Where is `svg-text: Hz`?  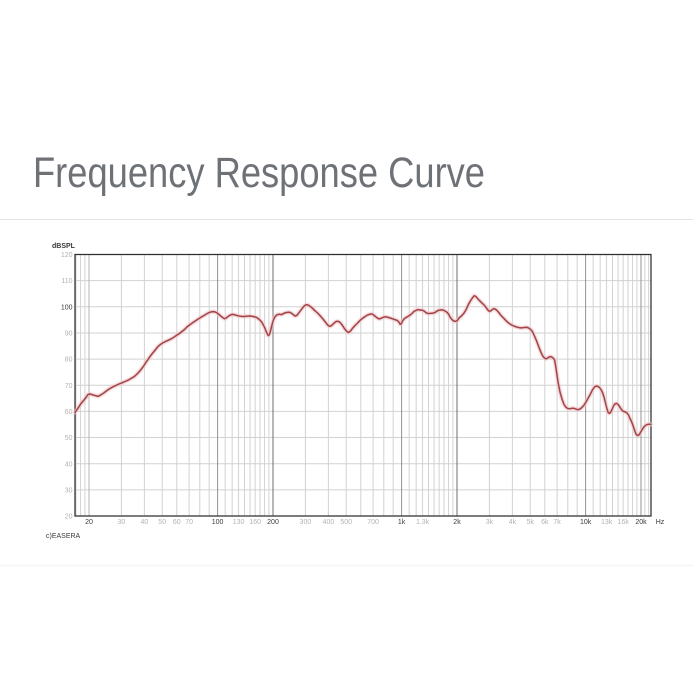 svg-text: Hz is located at coordinates (660, 522).